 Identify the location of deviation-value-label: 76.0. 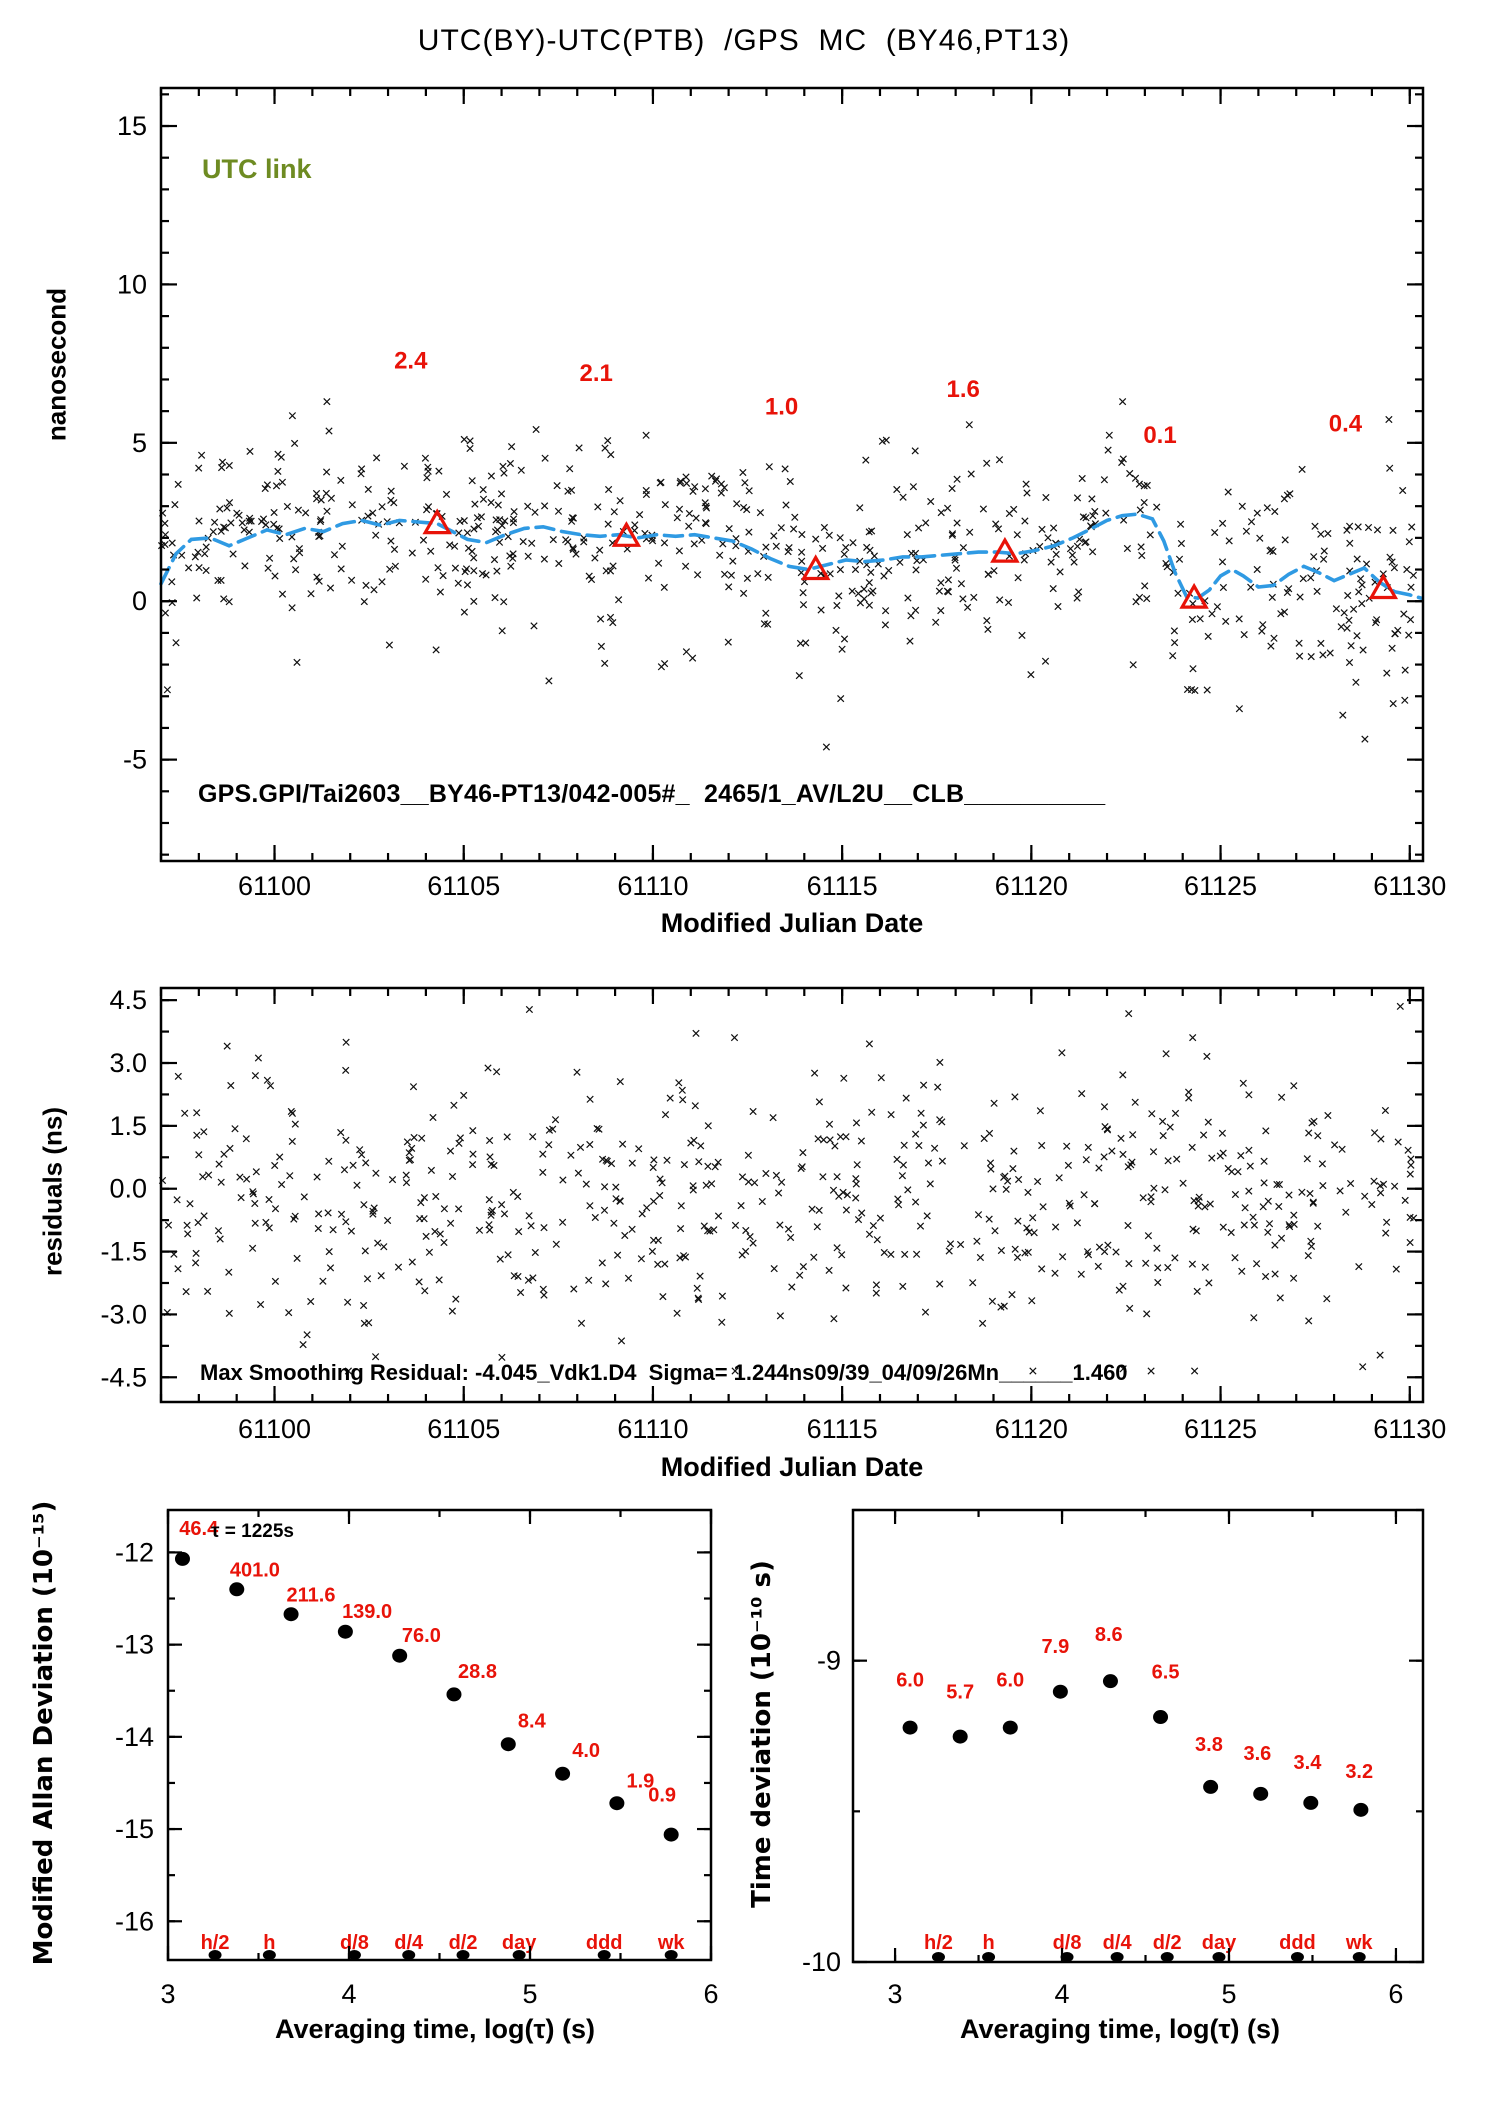
(421, 1636).